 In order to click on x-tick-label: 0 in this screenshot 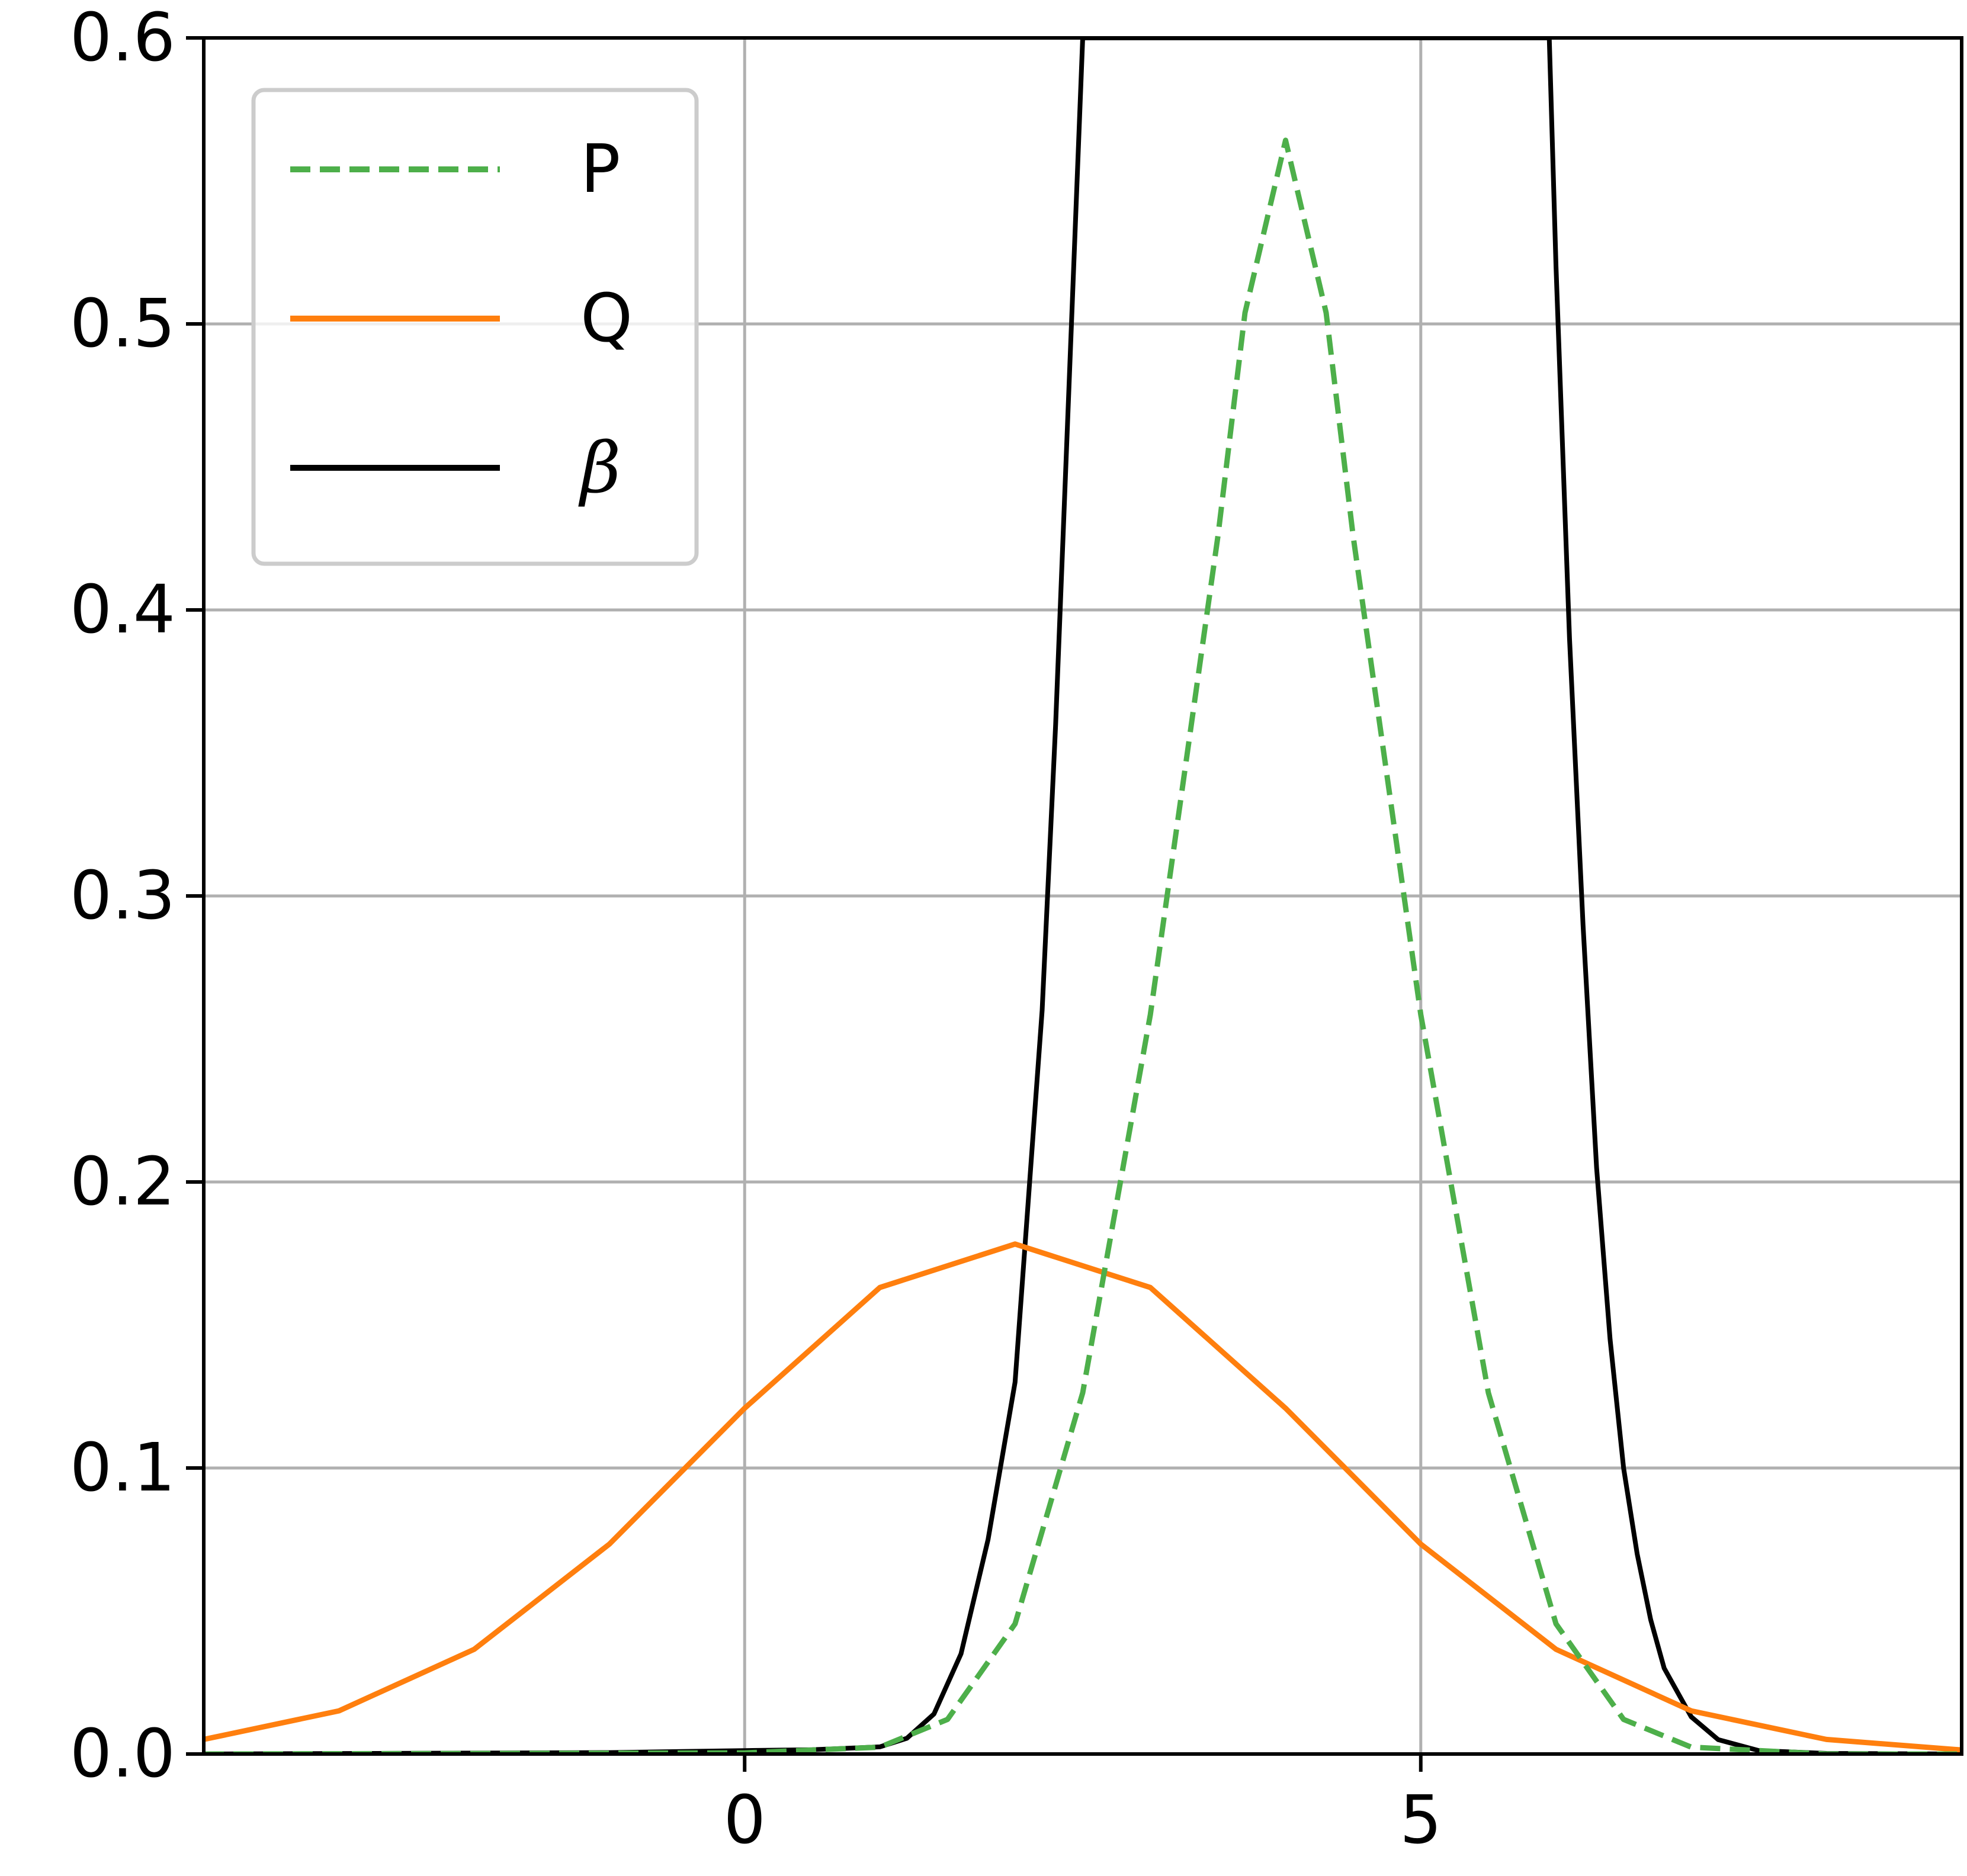, I will do `click(745, 1820)`.